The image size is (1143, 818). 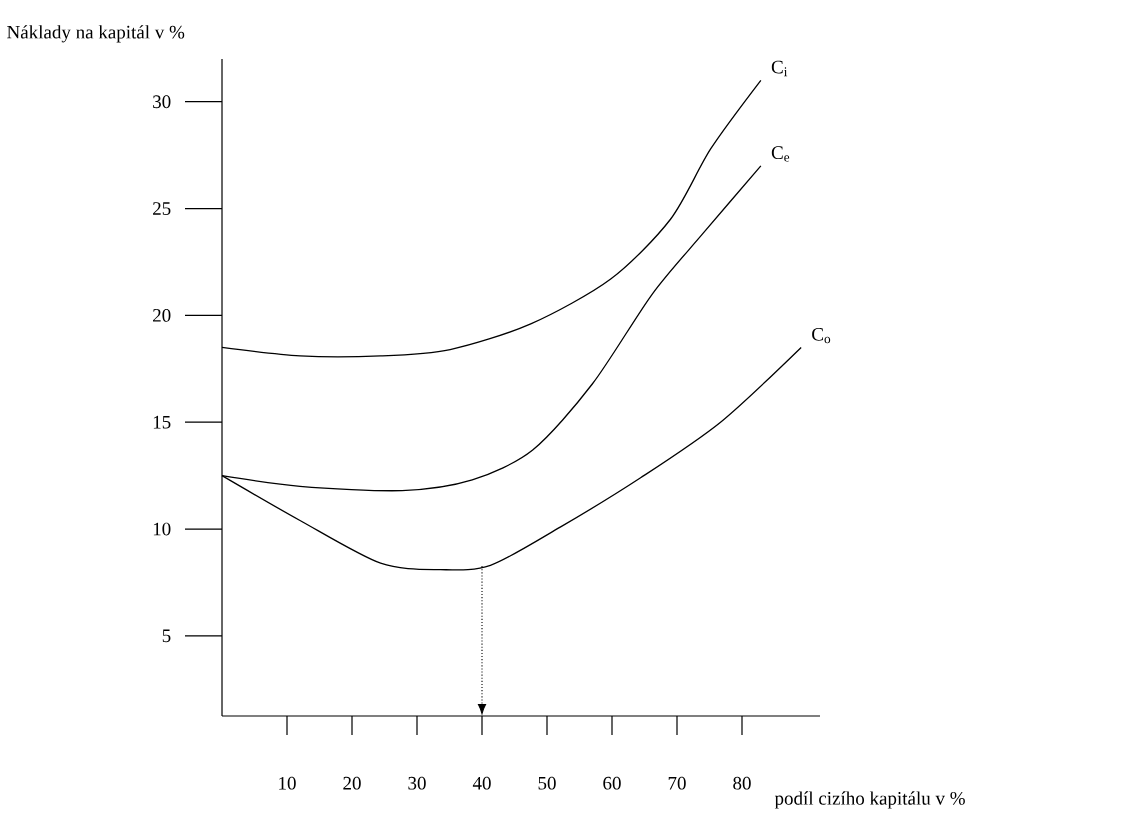 What do you see at coordinates (780, 154) in the screenshot?
I see `series-label: C$_{e}$` at bounding box center [780, 154].